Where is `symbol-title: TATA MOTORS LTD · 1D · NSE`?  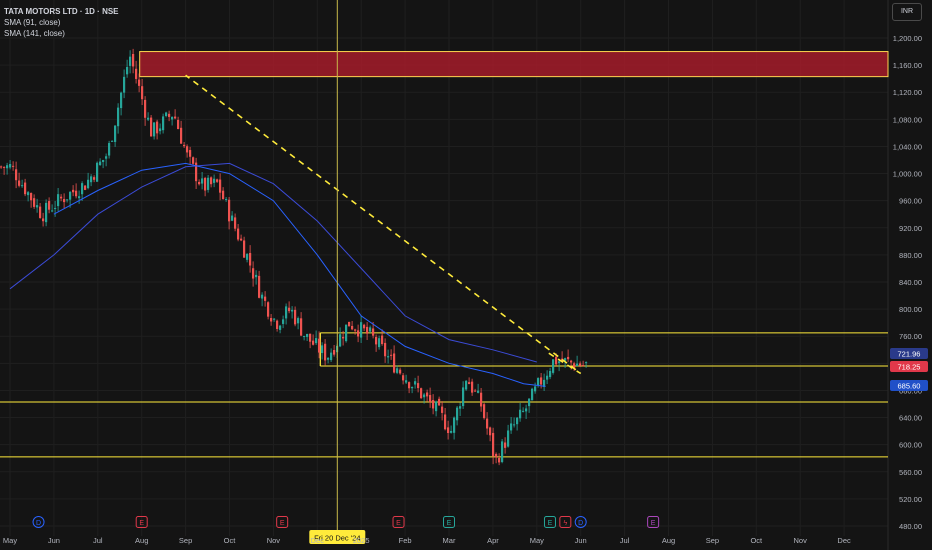 symbol-title: TATA MOTORS LTD · 1D · NSE is located at coordinates (61, 11).